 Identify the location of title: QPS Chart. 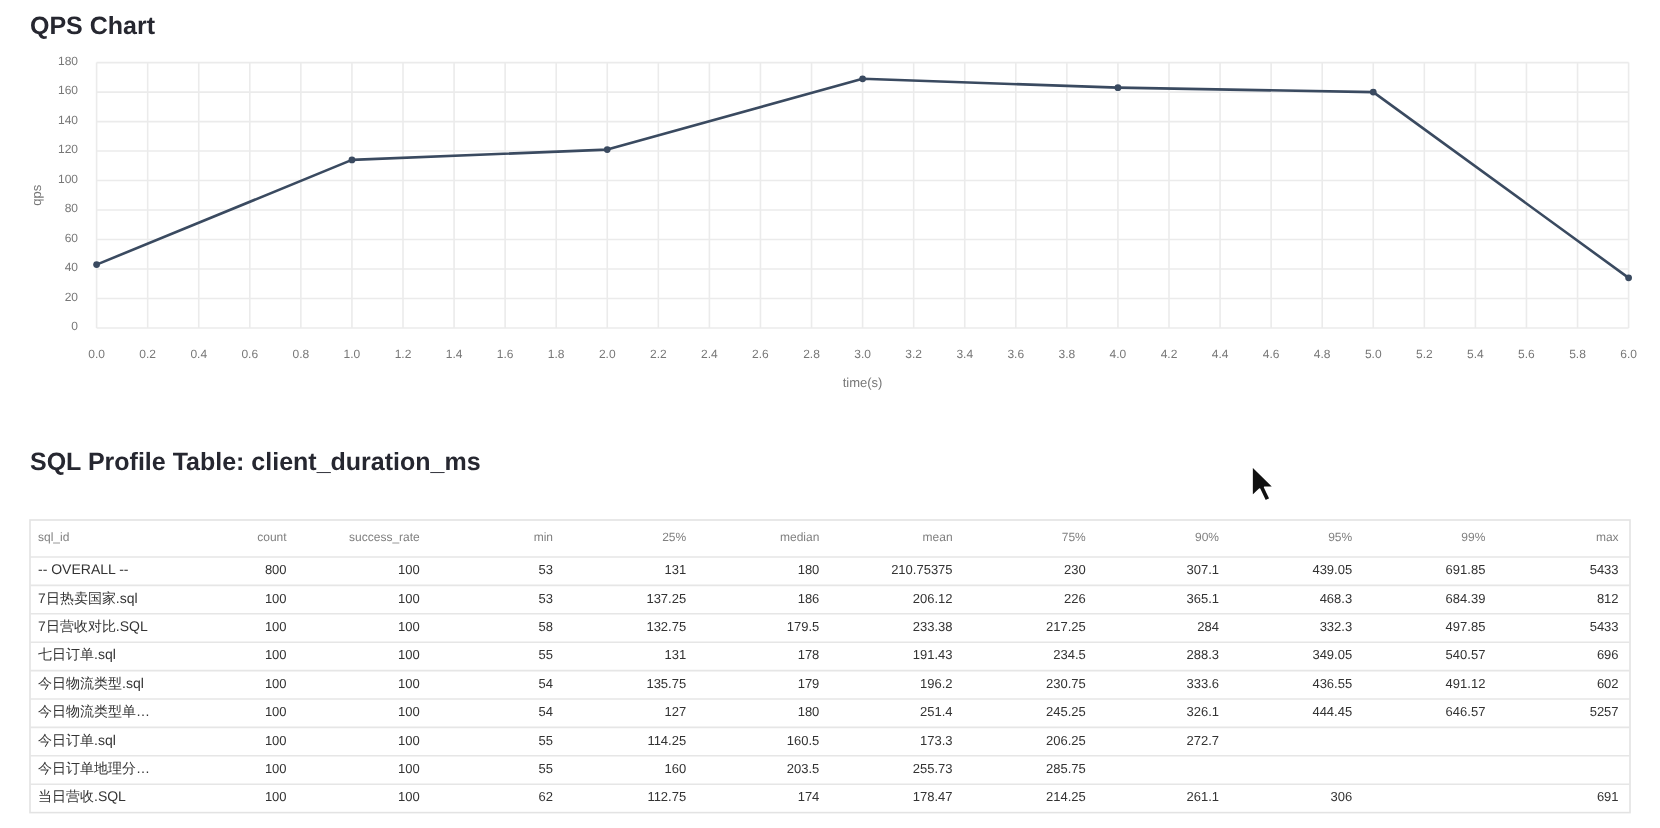
(93, 26).